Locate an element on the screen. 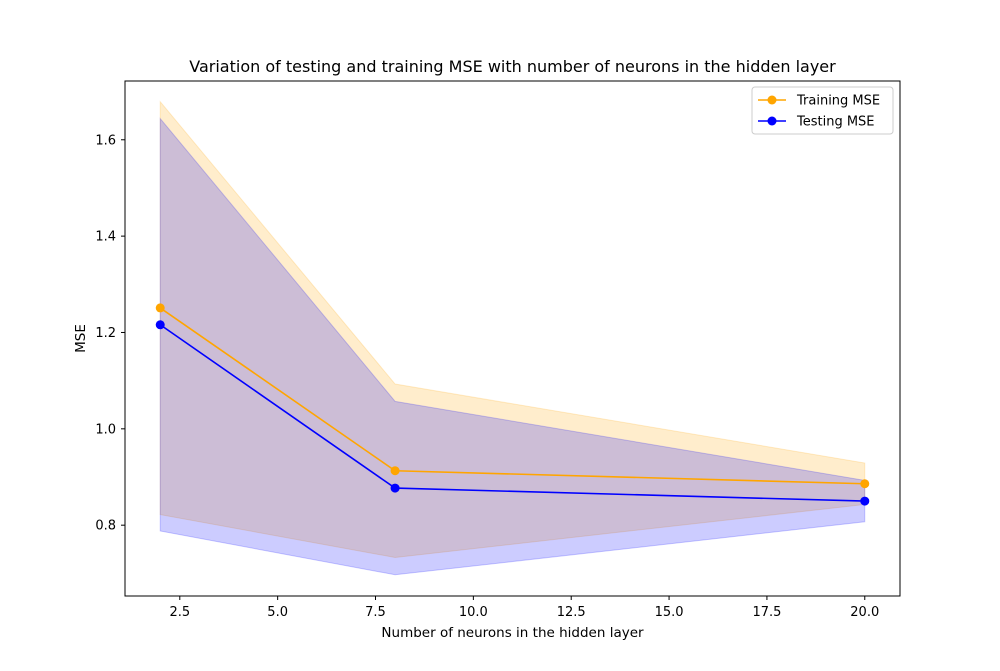 The height and width of the screenshot is (671, 1000). y-axis-label: MSE is located at coordinates (81, 338).